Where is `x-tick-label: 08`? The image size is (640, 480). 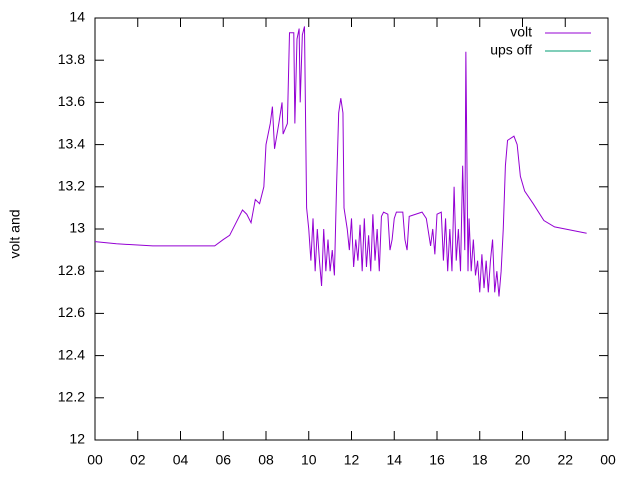 x-tick-label: 08 is located at coordinates (266, 460).